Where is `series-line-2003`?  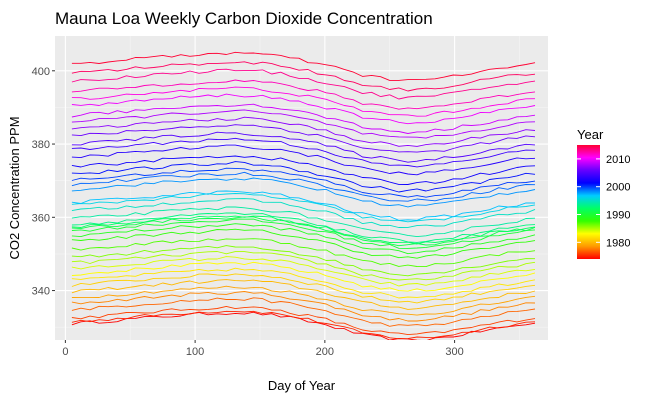 series-line-2003 is located at coordinates (303, 160).